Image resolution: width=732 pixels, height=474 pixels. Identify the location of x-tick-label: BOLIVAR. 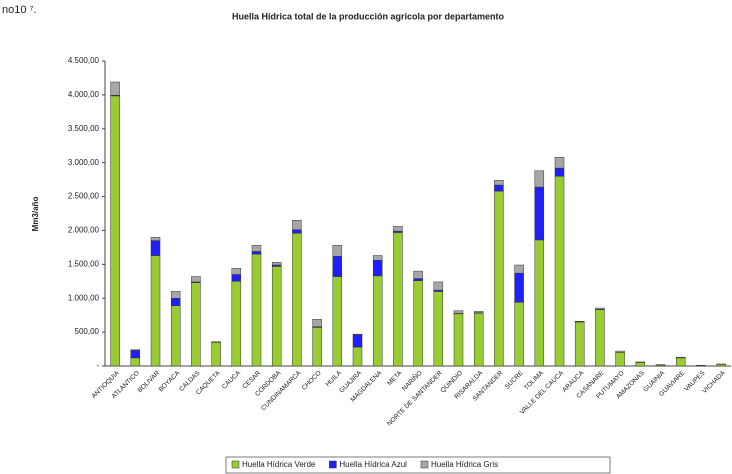
(149, 381).